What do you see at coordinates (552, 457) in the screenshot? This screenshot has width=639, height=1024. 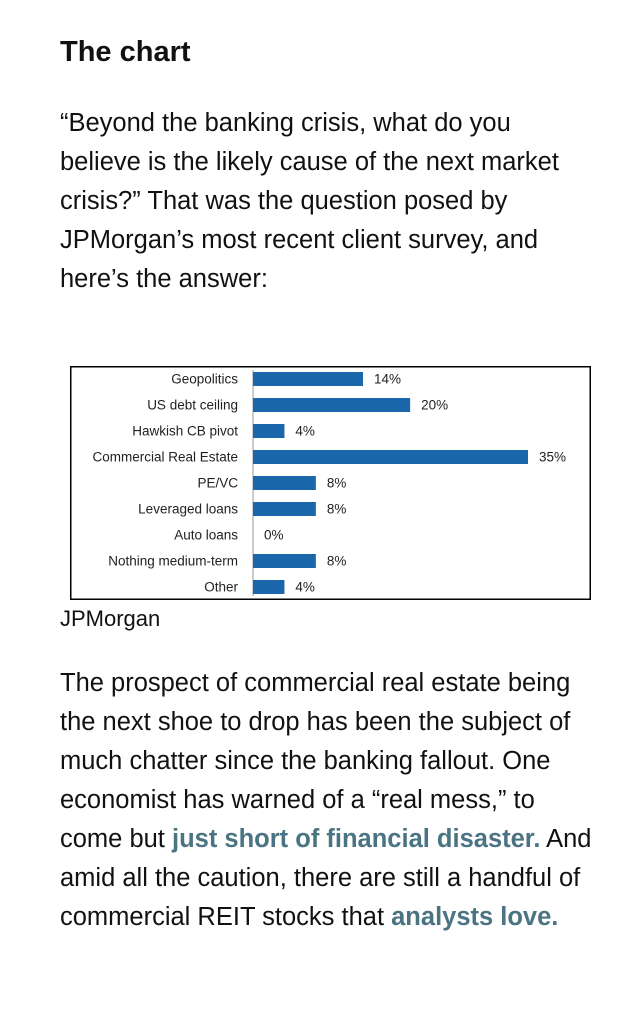 I see `value-label: 35%` at bounding box center [552, 457].